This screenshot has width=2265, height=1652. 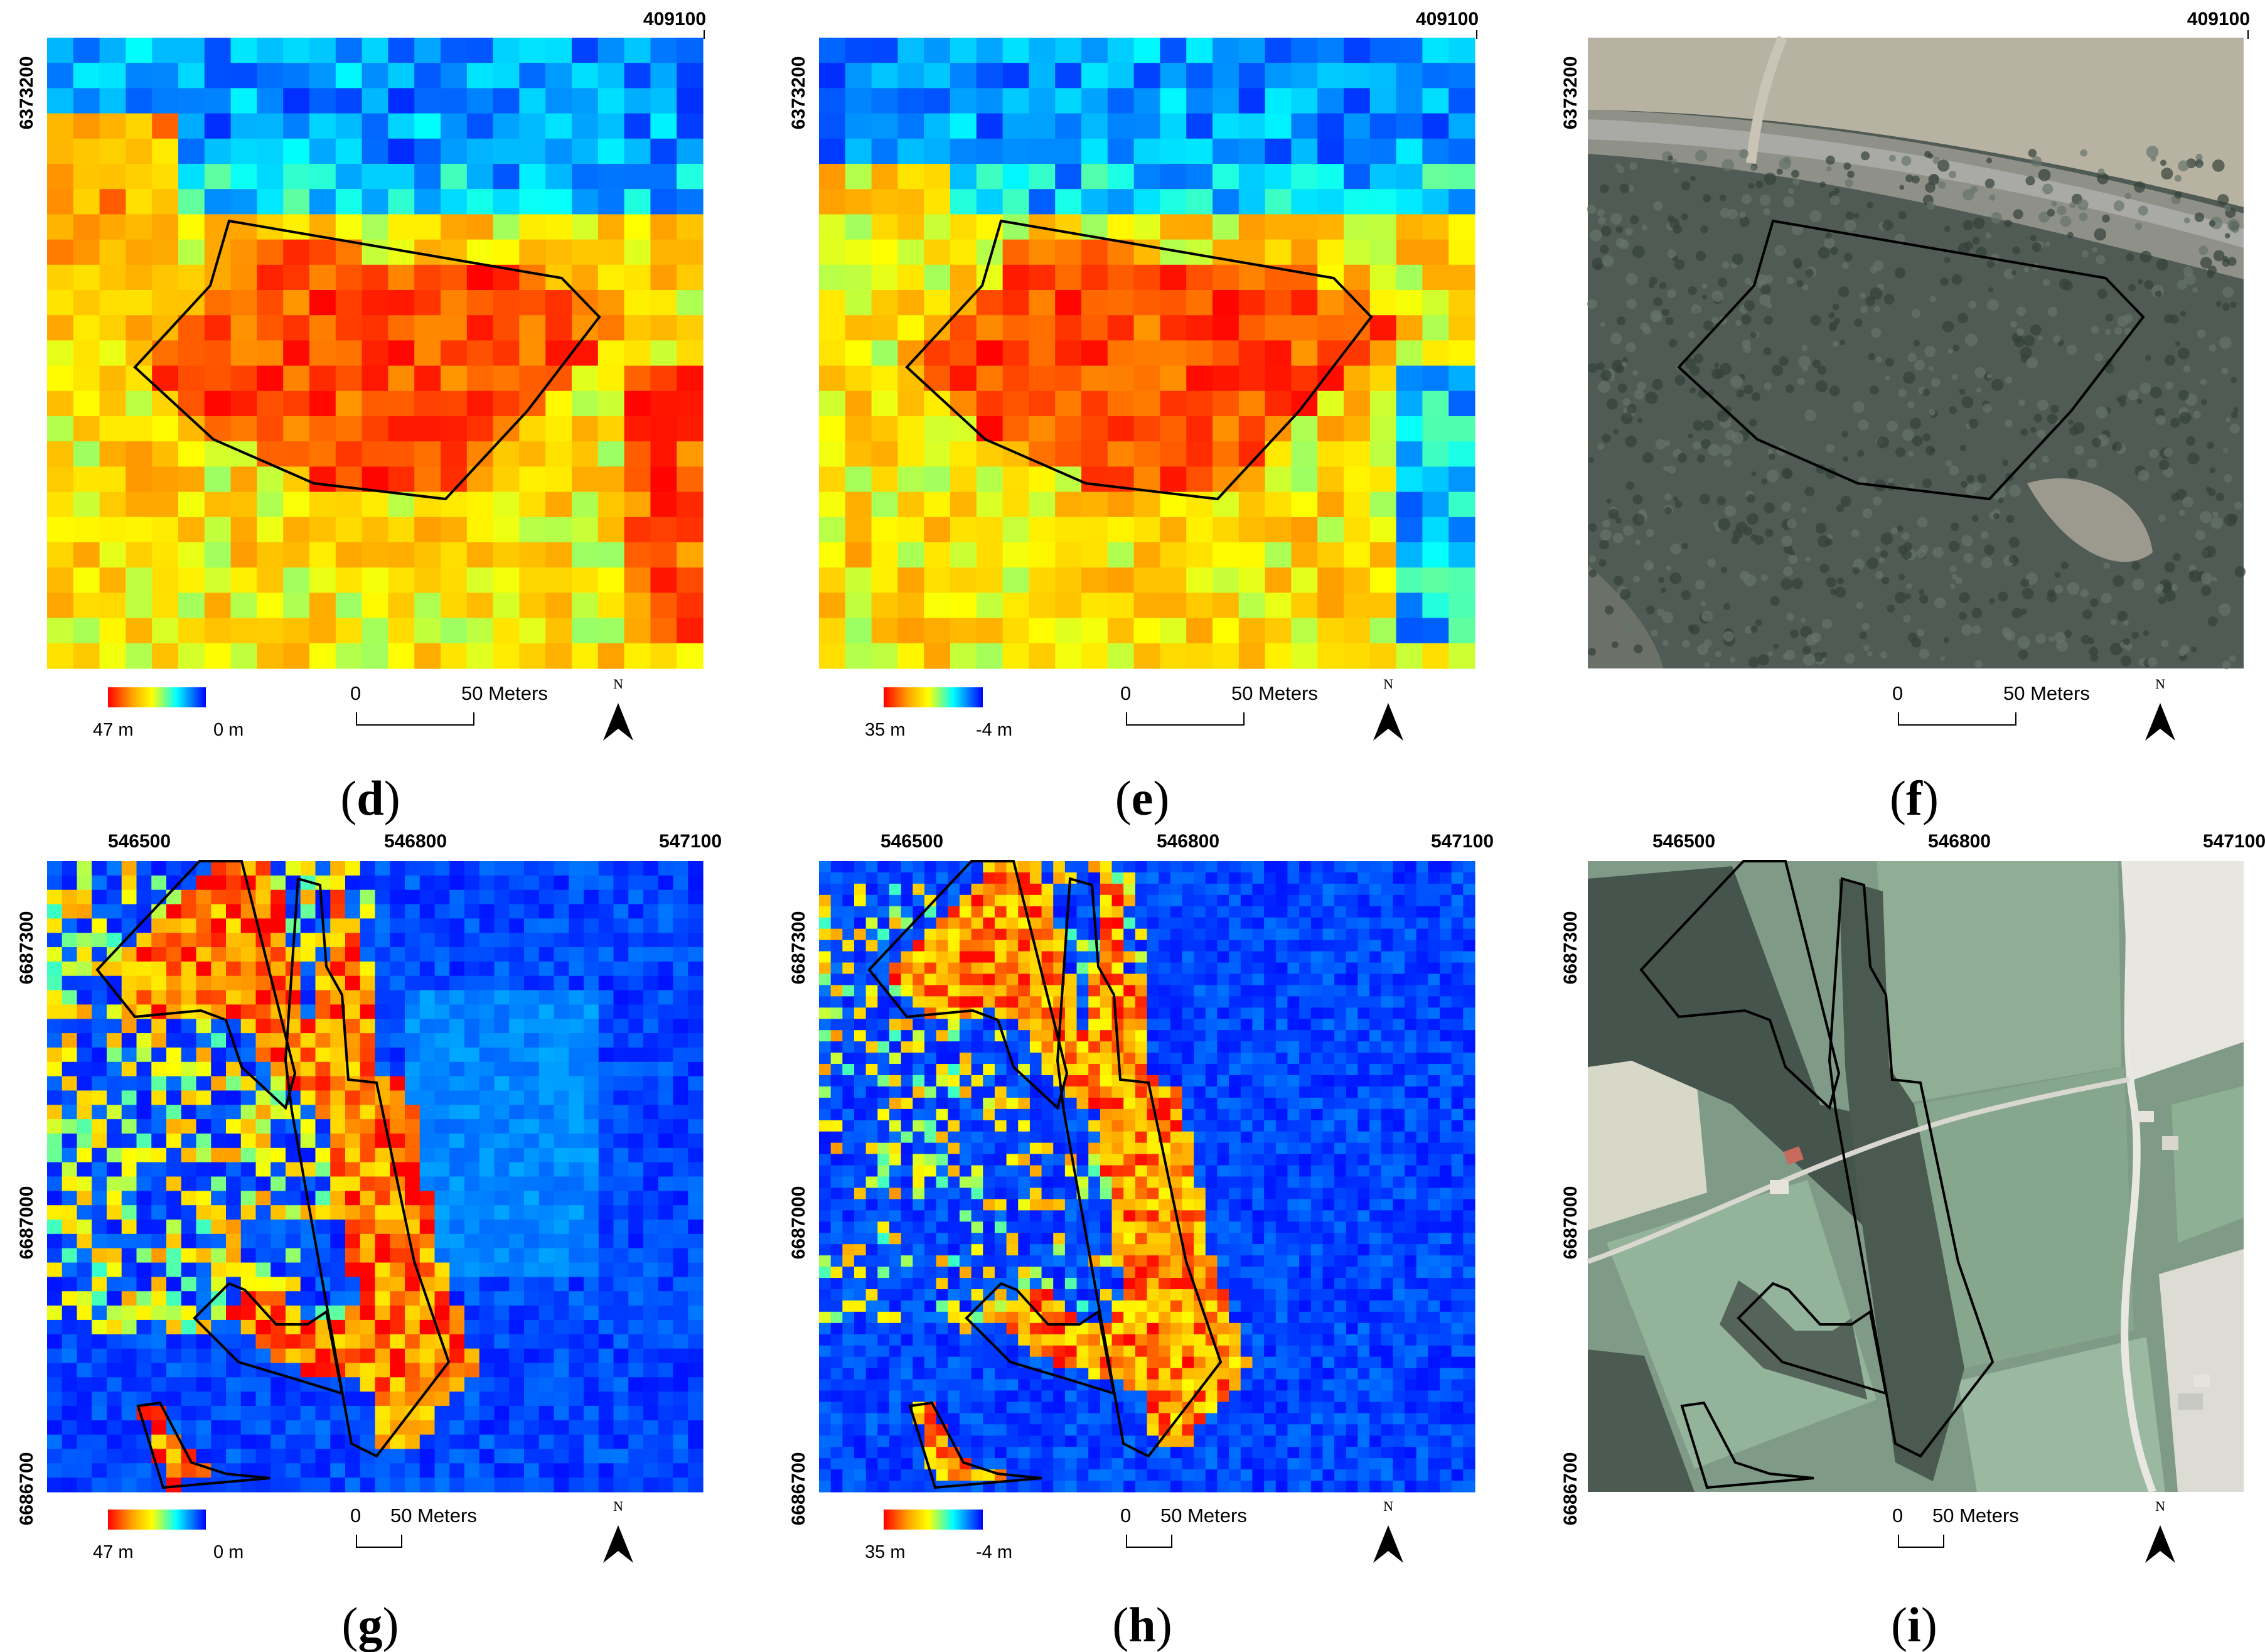 What do you see at coordinates (370, 1624) in the screenshot?
I see `panel-label-g: (g)` at bounding box center [370, 1624].